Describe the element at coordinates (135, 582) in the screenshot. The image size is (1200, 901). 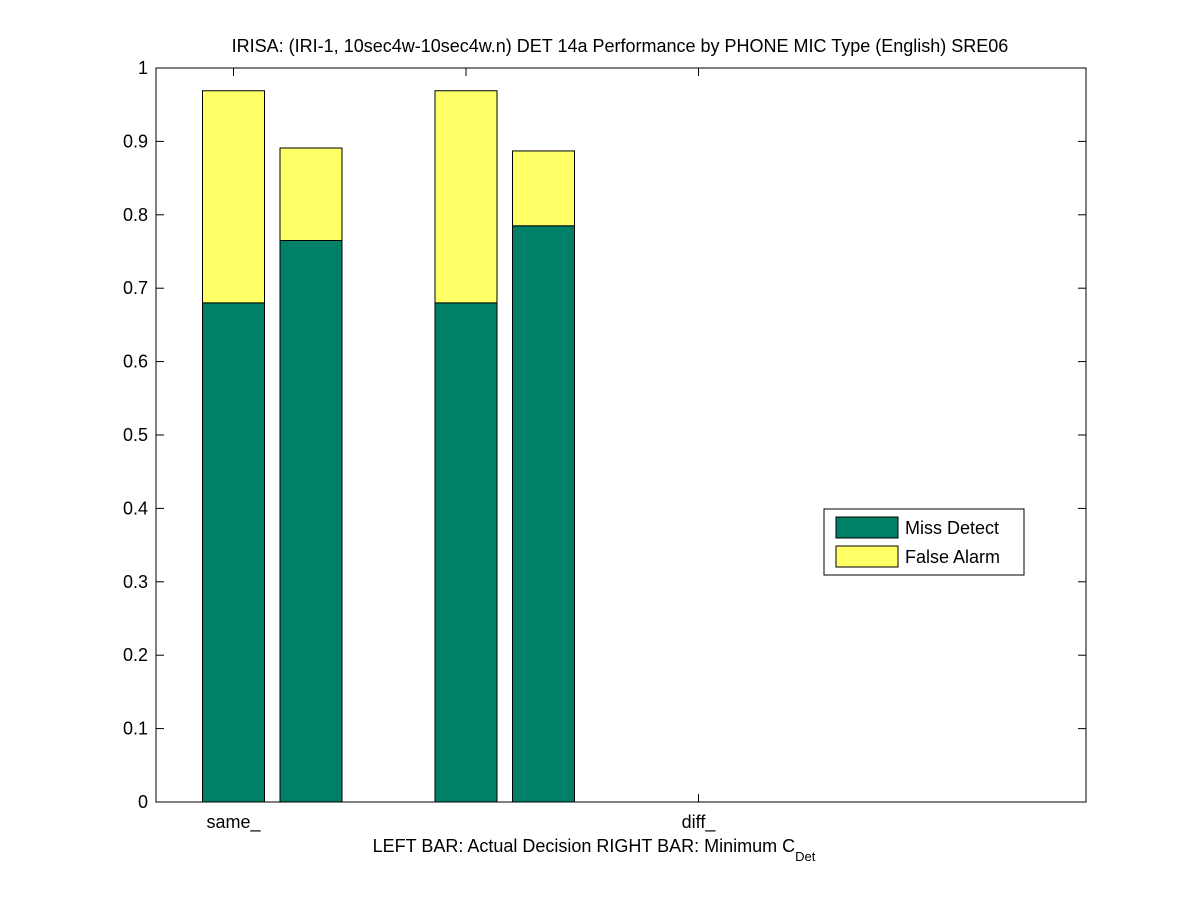
I see `y-tick-label: 0.3` at that location.